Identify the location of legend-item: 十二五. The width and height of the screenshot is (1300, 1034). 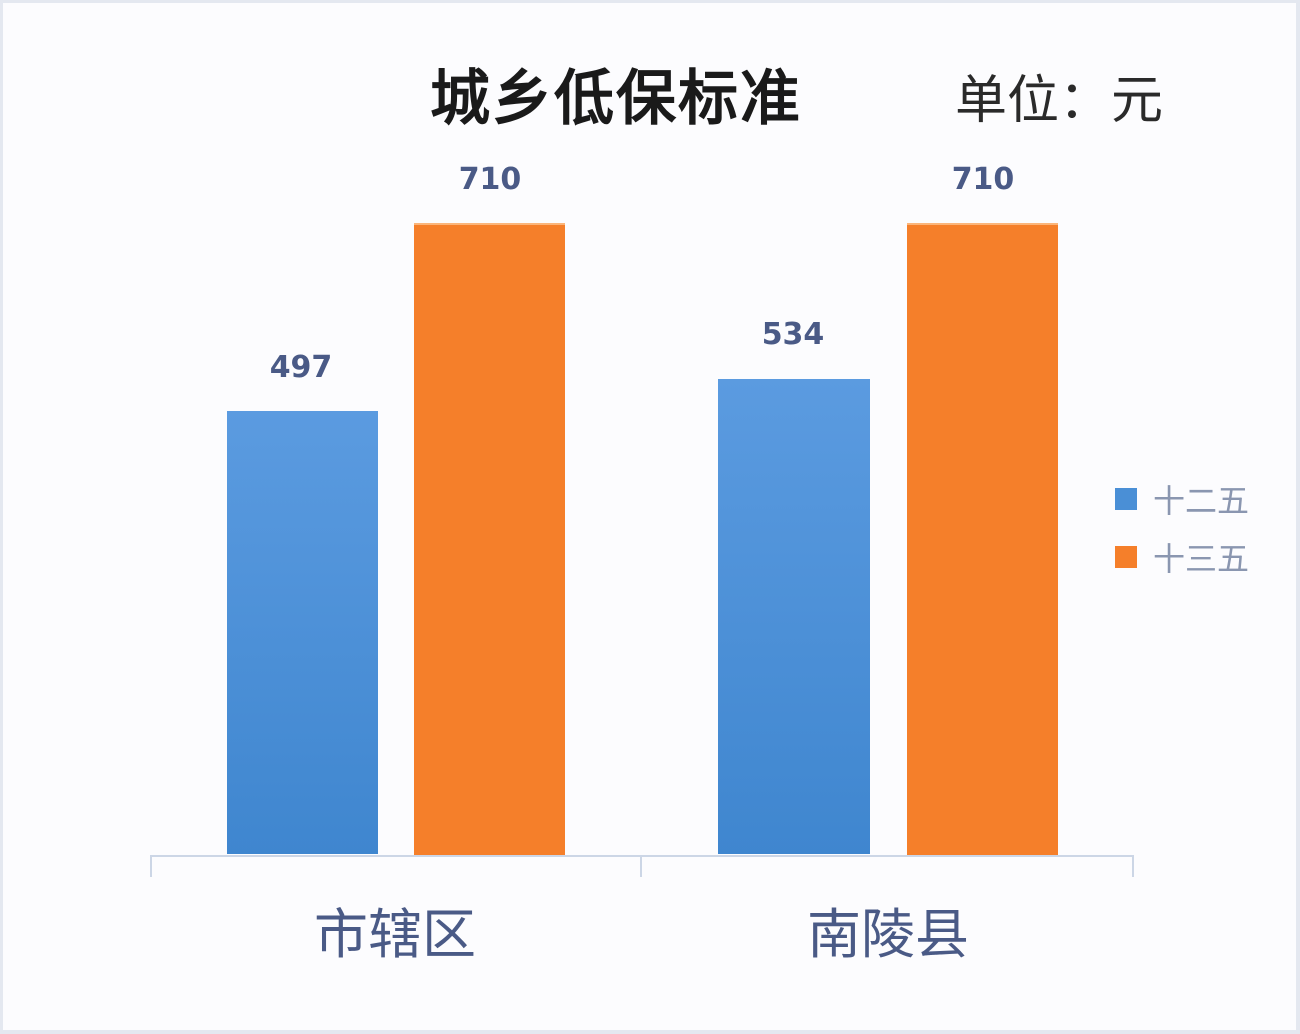
(1182, 499).